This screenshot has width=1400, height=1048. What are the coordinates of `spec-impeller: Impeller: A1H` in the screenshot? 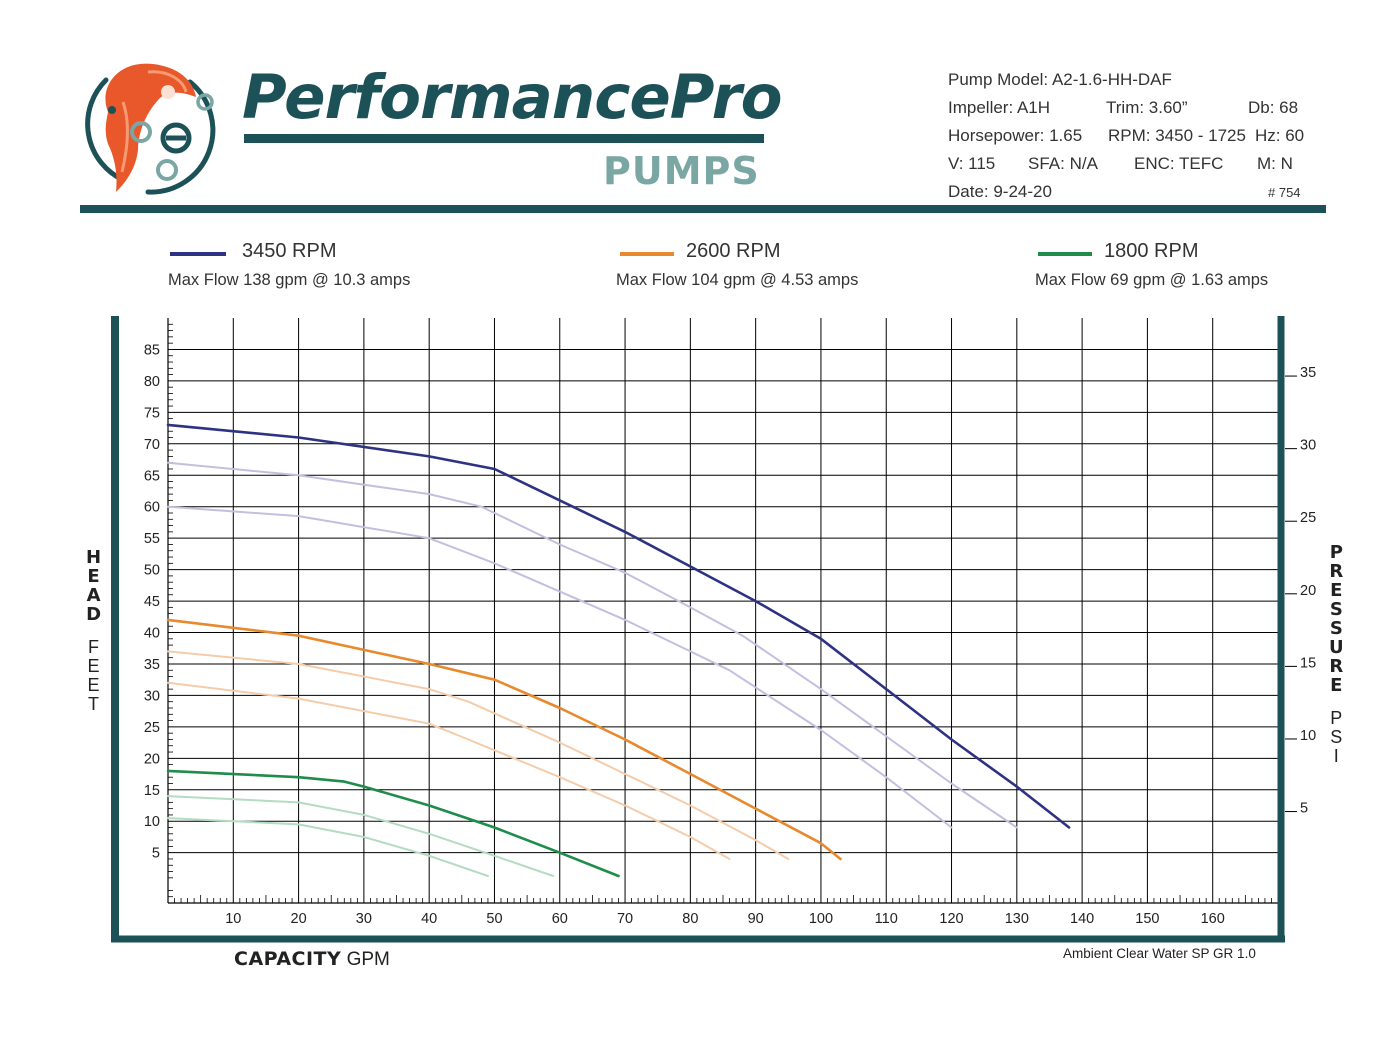 It's located at (999, 107).